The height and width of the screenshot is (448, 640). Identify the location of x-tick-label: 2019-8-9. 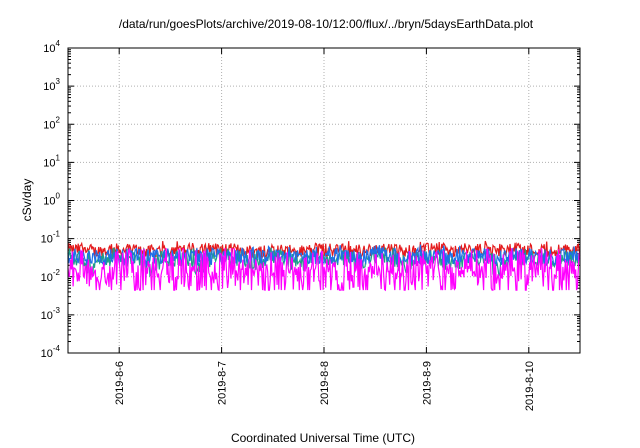
(427, 383).